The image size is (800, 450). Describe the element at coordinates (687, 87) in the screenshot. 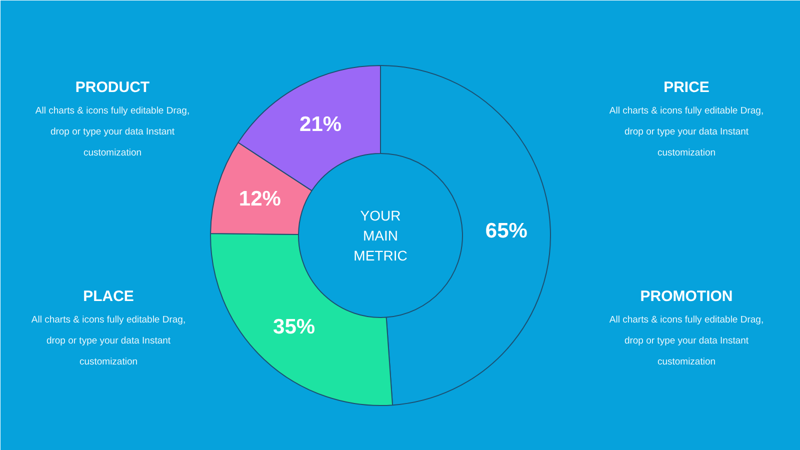

I see `text: PRICE` at that location.